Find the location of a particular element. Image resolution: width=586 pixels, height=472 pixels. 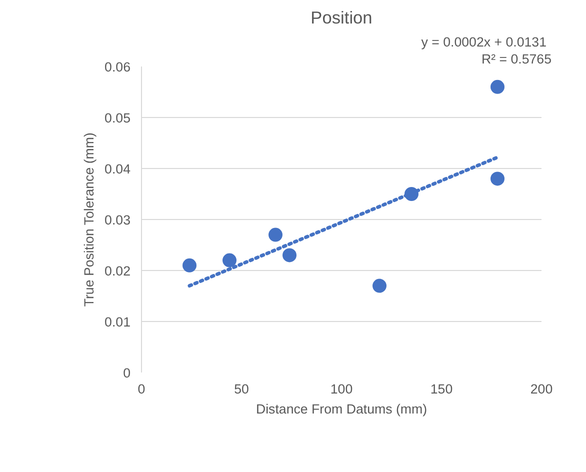

y-tick-label: 0.01 is located at coordinates (117, 322).